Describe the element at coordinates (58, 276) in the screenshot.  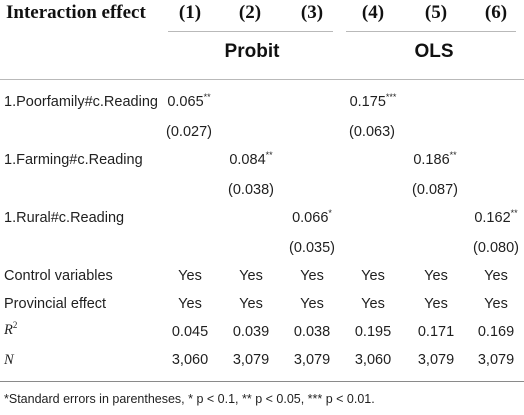
I see `row-label-control-variables: Control variables` at that location.